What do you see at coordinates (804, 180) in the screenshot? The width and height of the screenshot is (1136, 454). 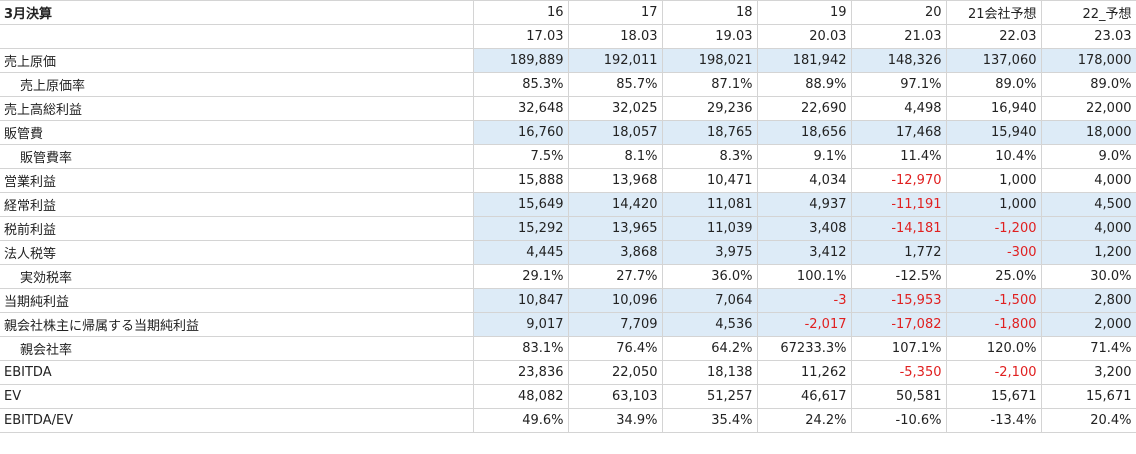 I see `value-cell: 4,034` at bounding box center [804, 180].